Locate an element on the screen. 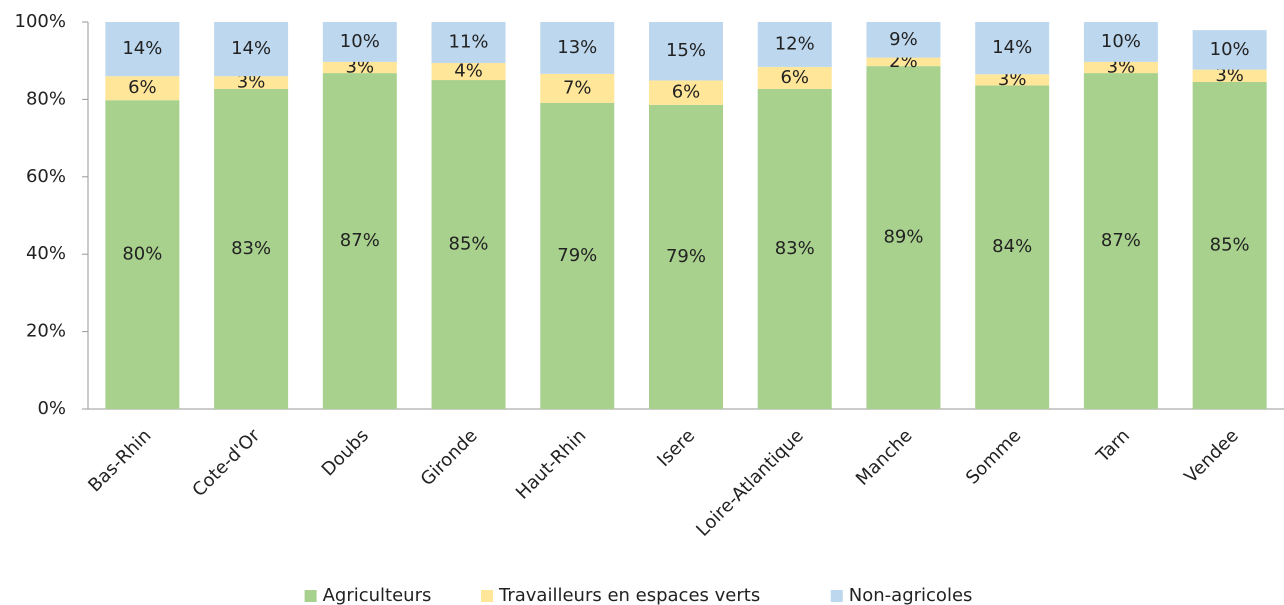  x-tick-label: Gironde is located at coordinates (449, 457).